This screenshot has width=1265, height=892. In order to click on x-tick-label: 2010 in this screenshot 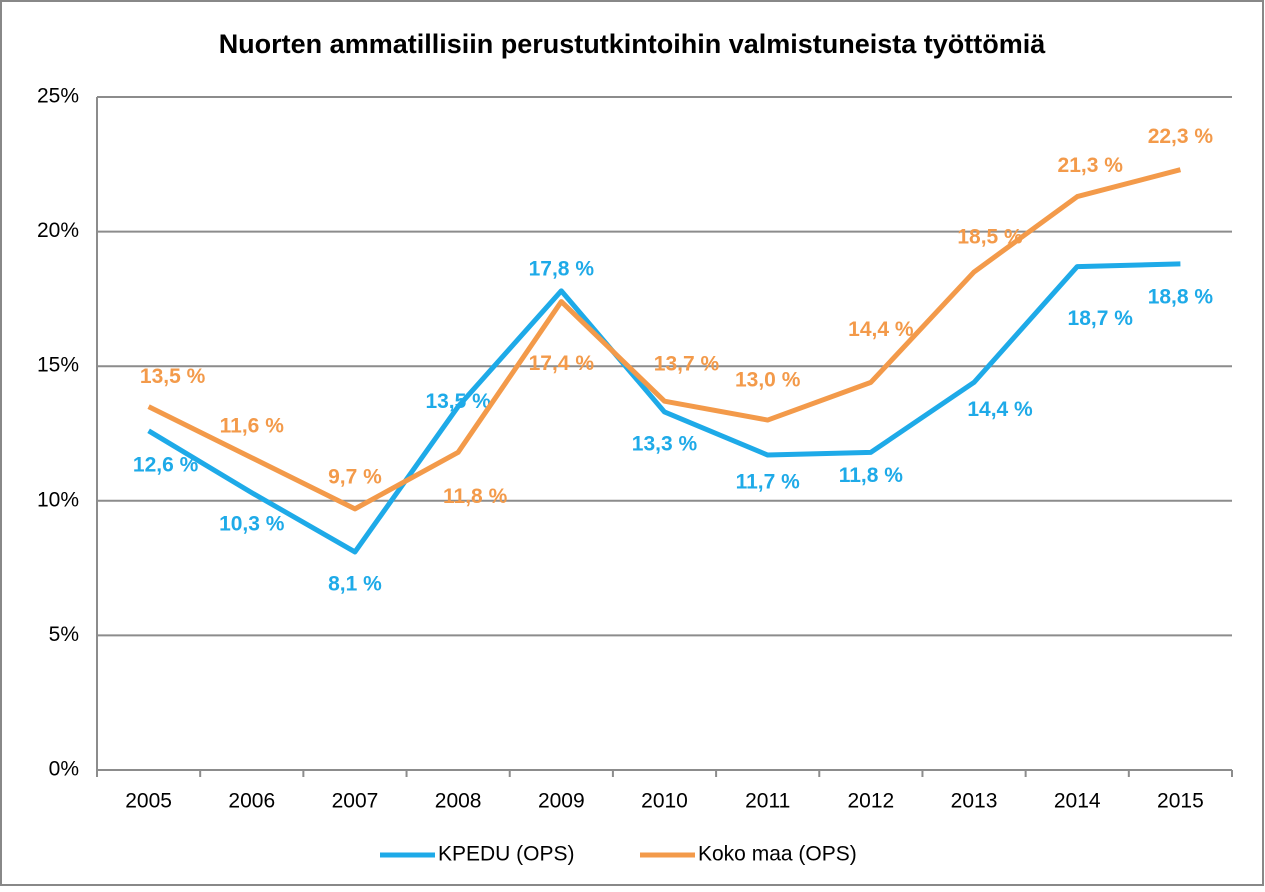, I will do `click(664, 801)`.